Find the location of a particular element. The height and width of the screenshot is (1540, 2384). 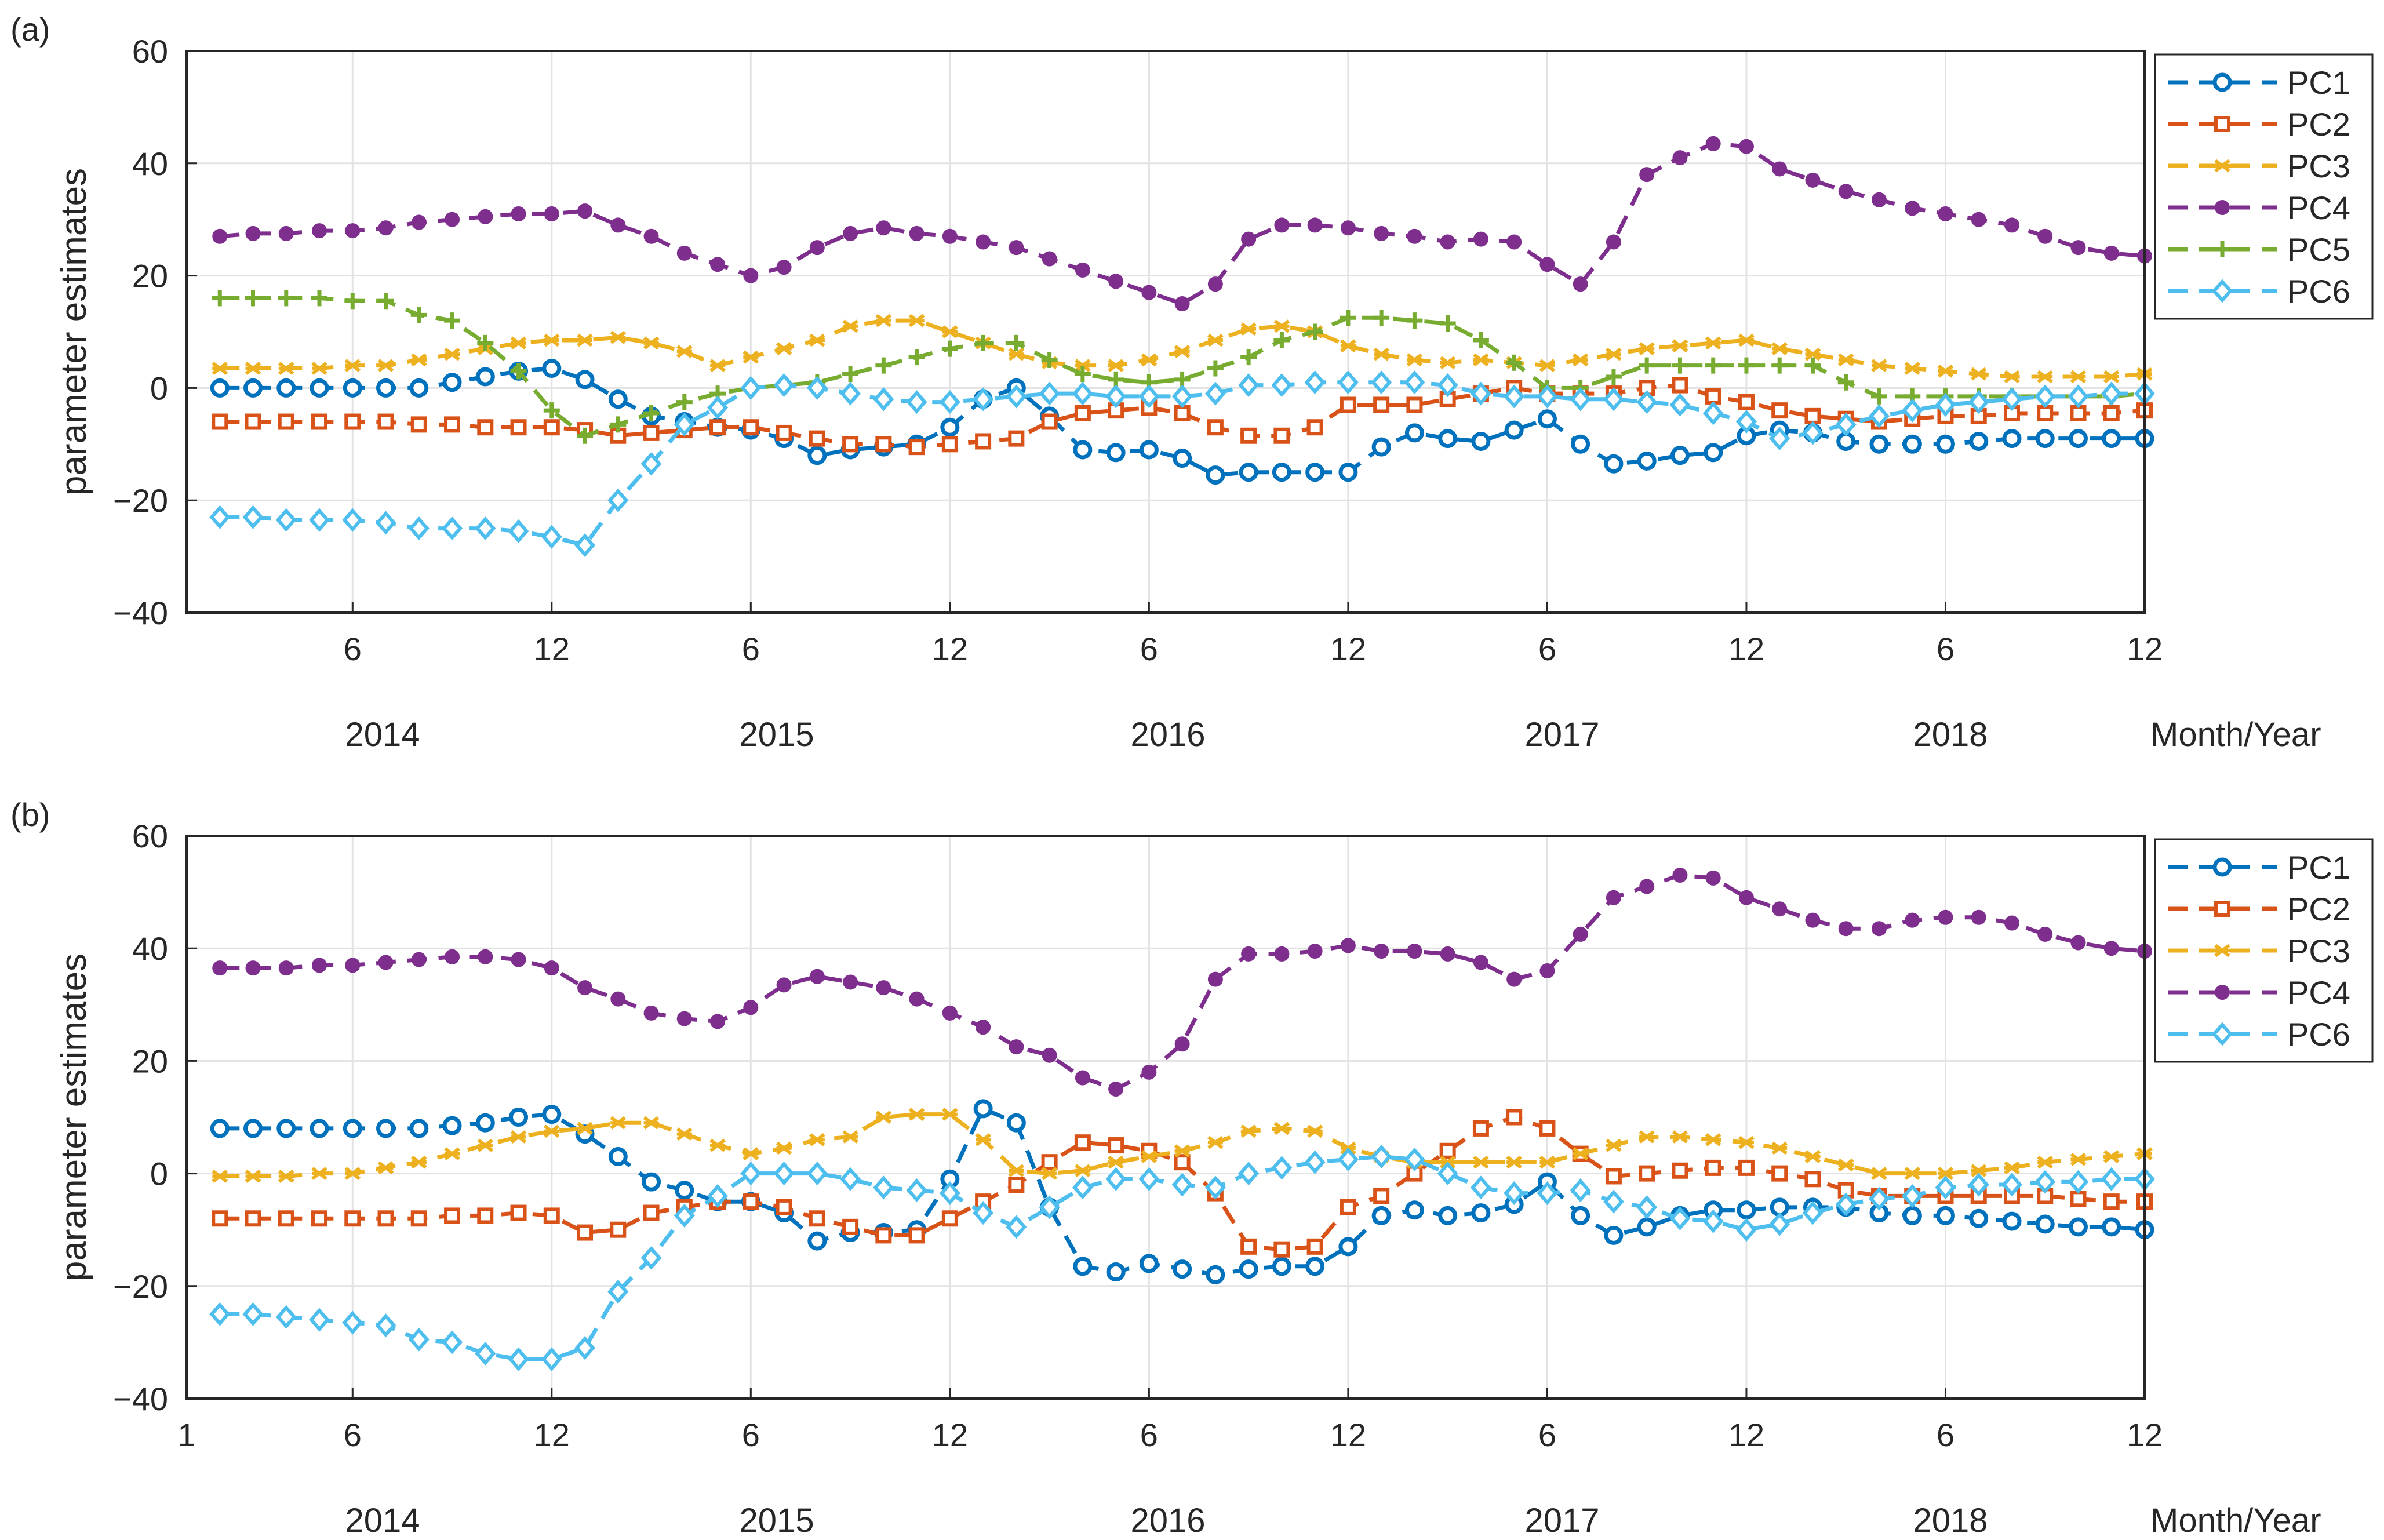

y-tick-label: 60 is located at coordinates (150, 836).